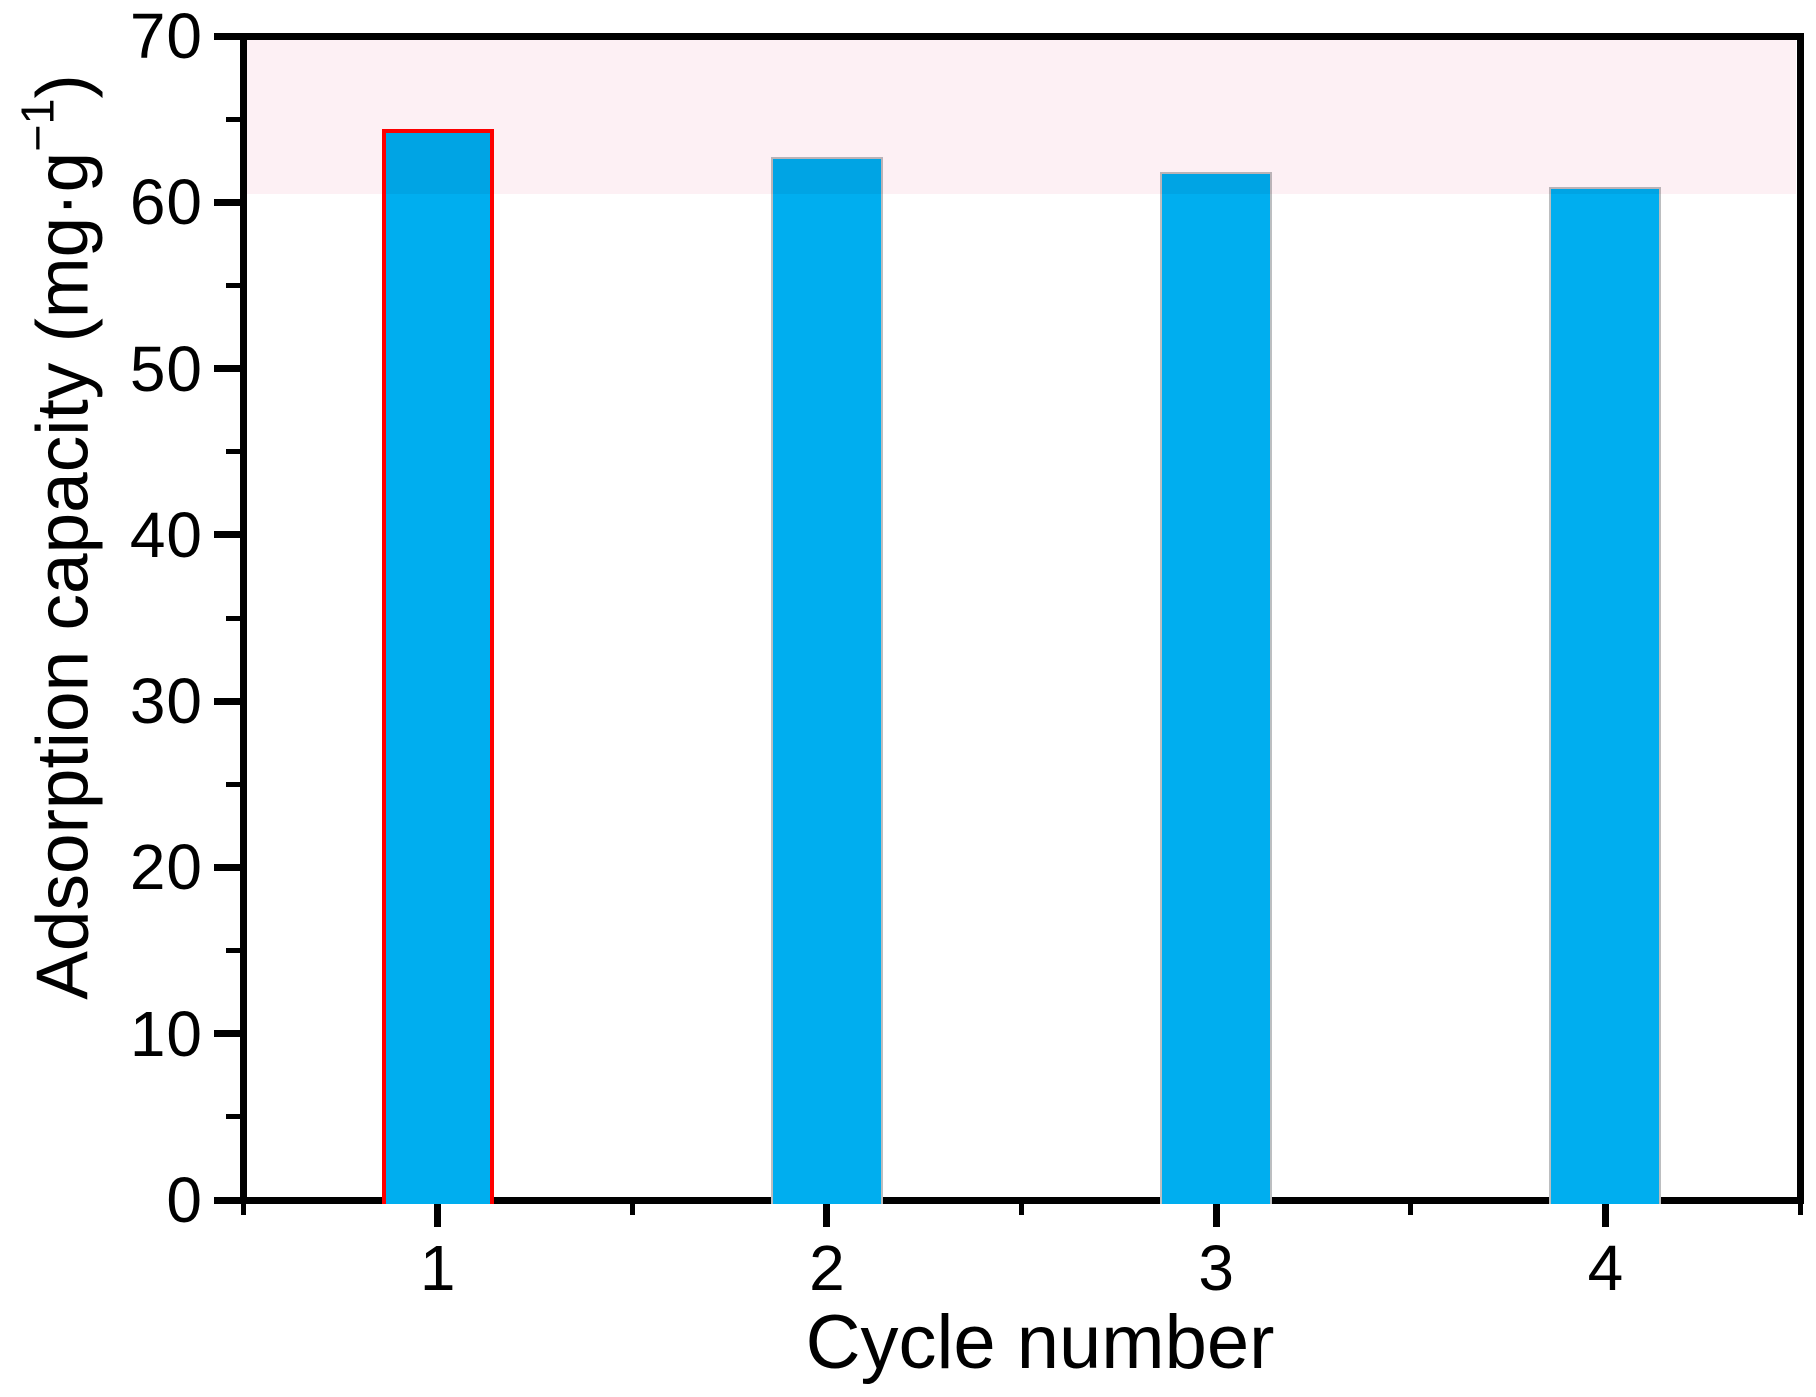  I want to click on y-axis-title-end: ), so click(63, 86).